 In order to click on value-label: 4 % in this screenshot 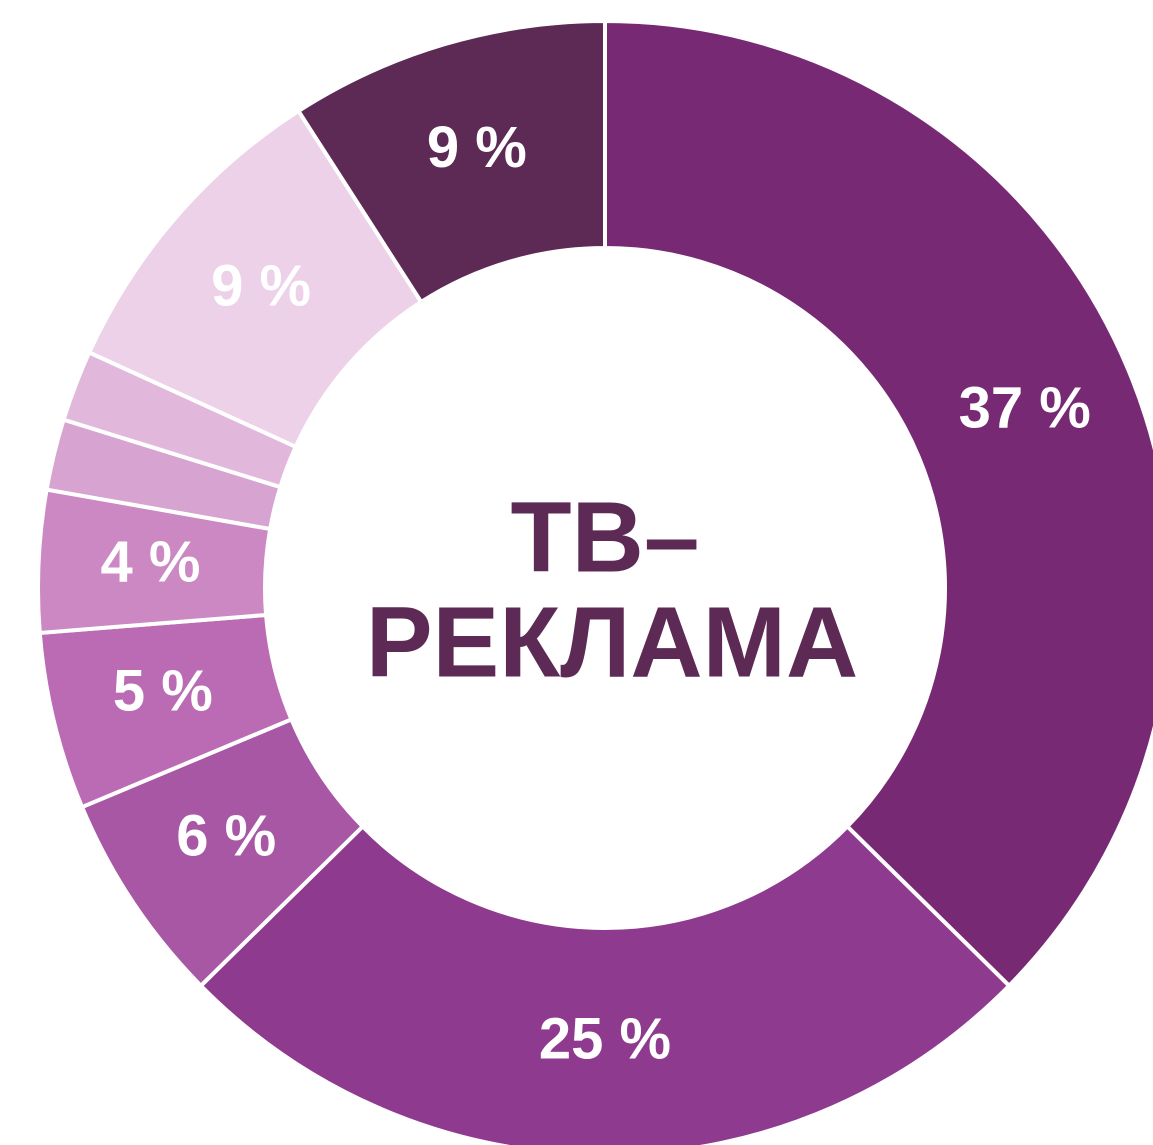, I will do `click(151, 562)`.